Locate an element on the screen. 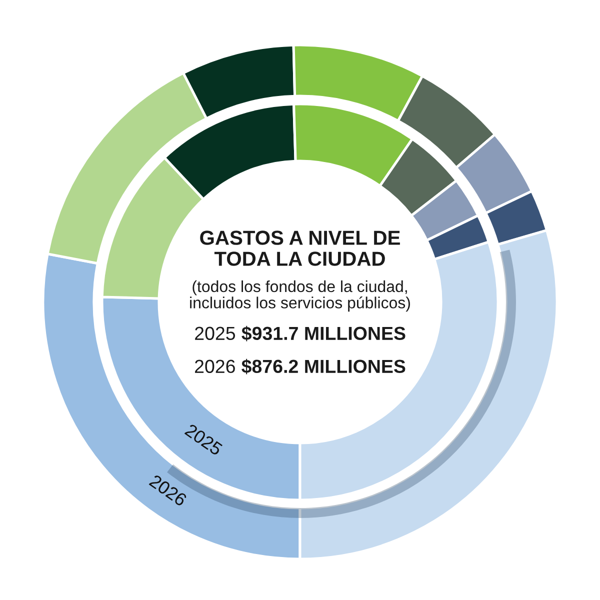 This screenshot has width=600, height=600. slice-label: 2026 is located at coordinates (168, 490).